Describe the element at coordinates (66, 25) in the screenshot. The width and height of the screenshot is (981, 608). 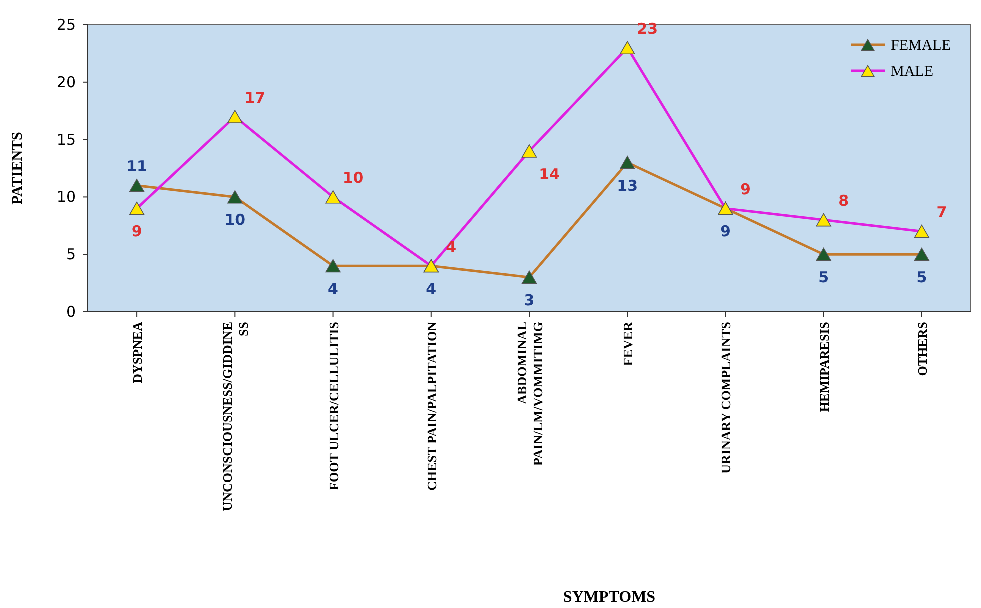
I see `y-tick-label: 25` at that location.